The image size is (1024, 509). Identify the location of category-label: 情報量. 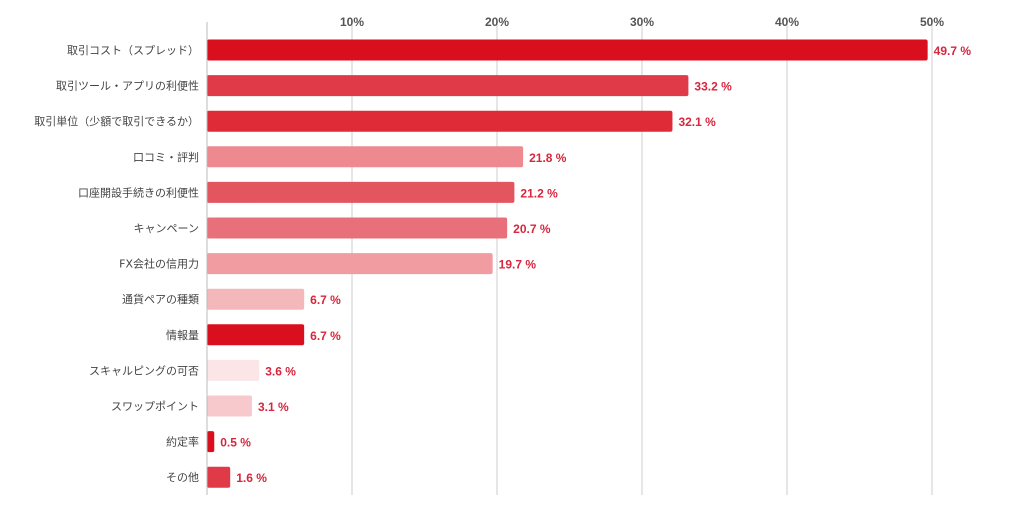
(182, 335).